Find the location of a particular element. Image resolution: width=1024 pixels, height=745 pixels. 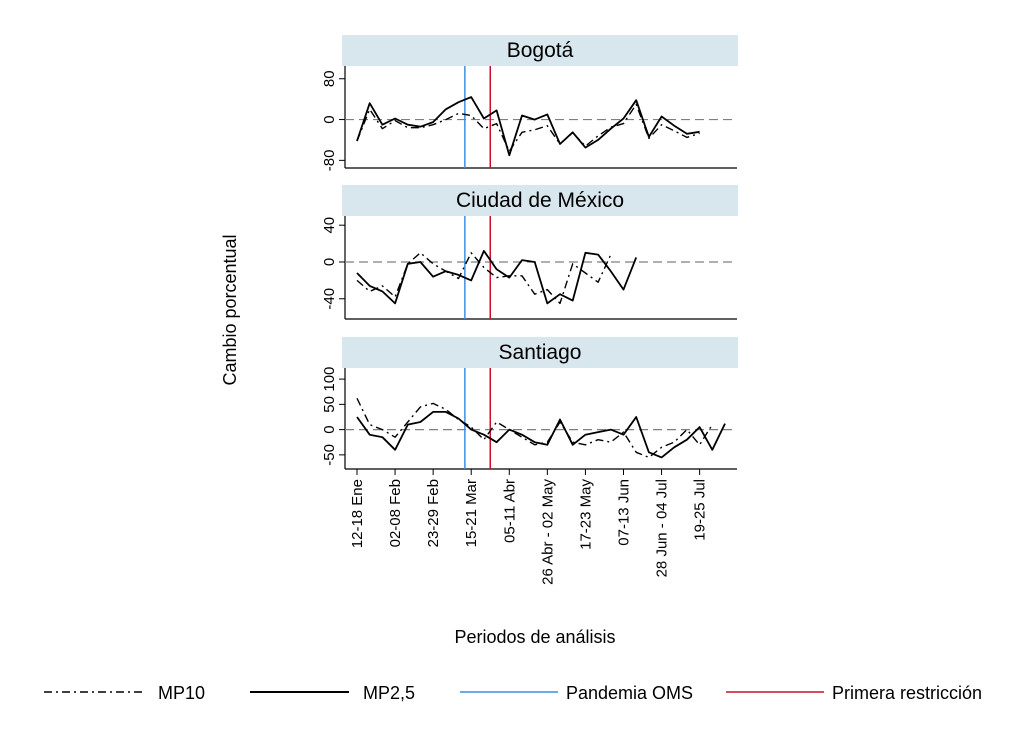

panel-bogota: 80 0 -80 is located at coordinates (529, 118).